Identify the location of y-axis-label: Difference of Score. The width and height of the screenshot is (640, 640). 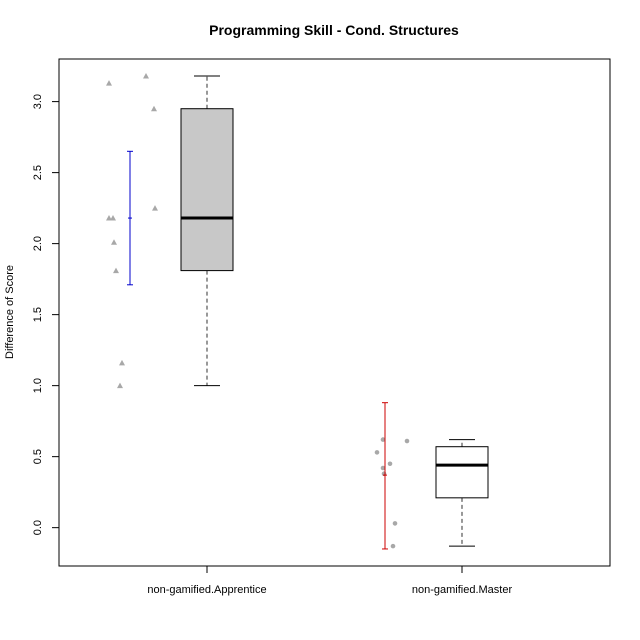
(10, 312).